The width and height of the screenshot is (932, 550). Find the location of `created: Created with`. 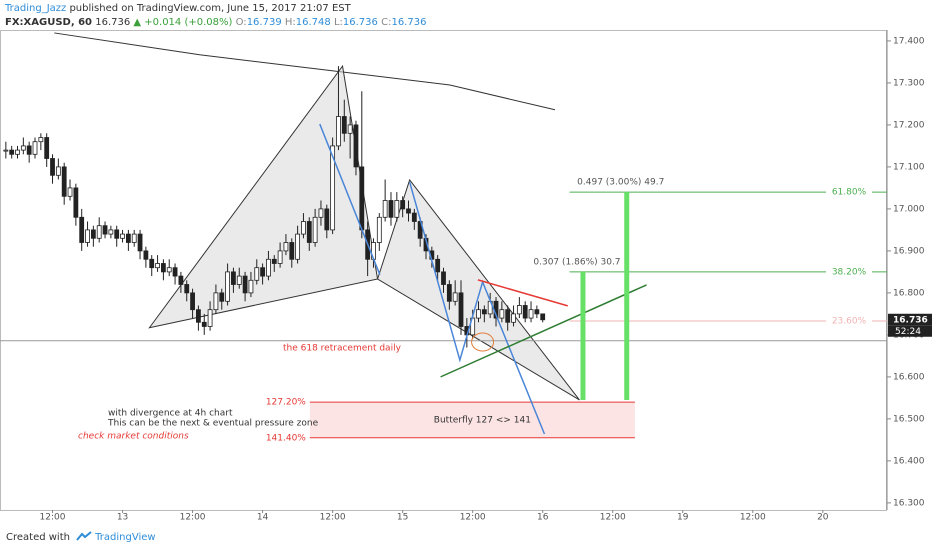

created: Created with is located at coordinates (38, 537).